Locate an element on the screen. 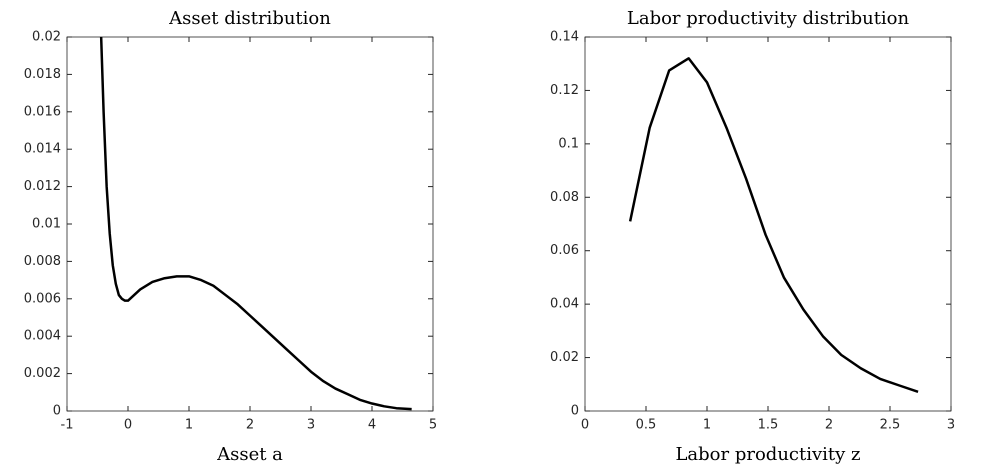  y-tick-label: 0.014 is located at coordinates (42, 149).